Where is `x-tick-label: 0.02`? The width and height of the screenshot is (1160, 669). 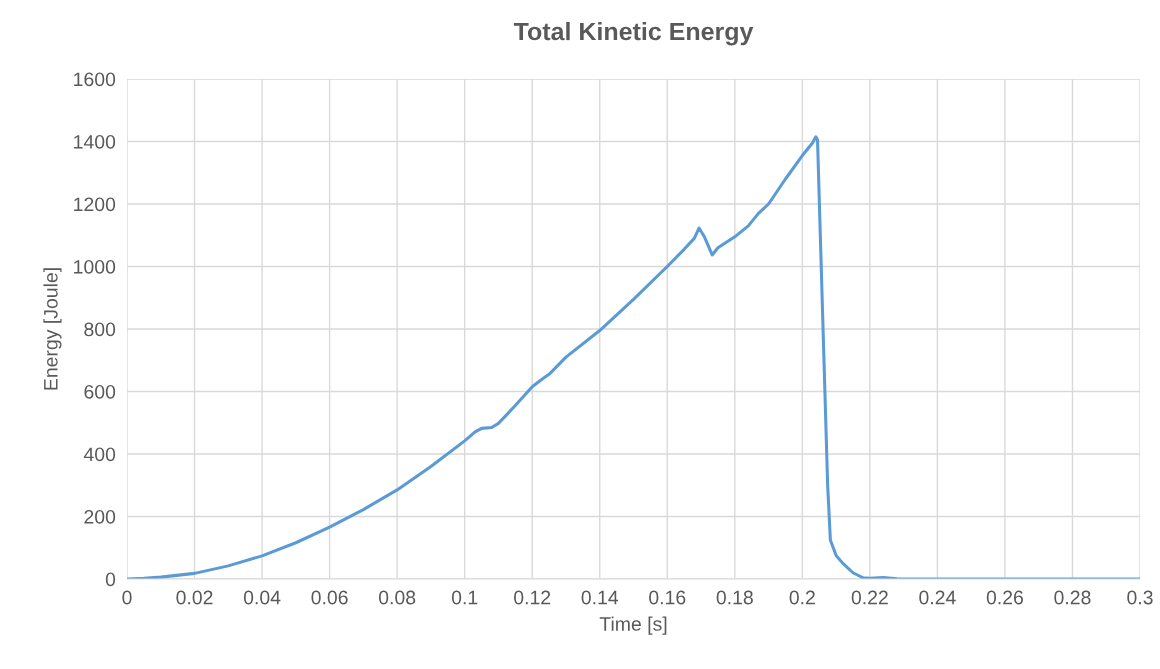 x-tick-label: 0.02 is located at coordinates (194, 597).